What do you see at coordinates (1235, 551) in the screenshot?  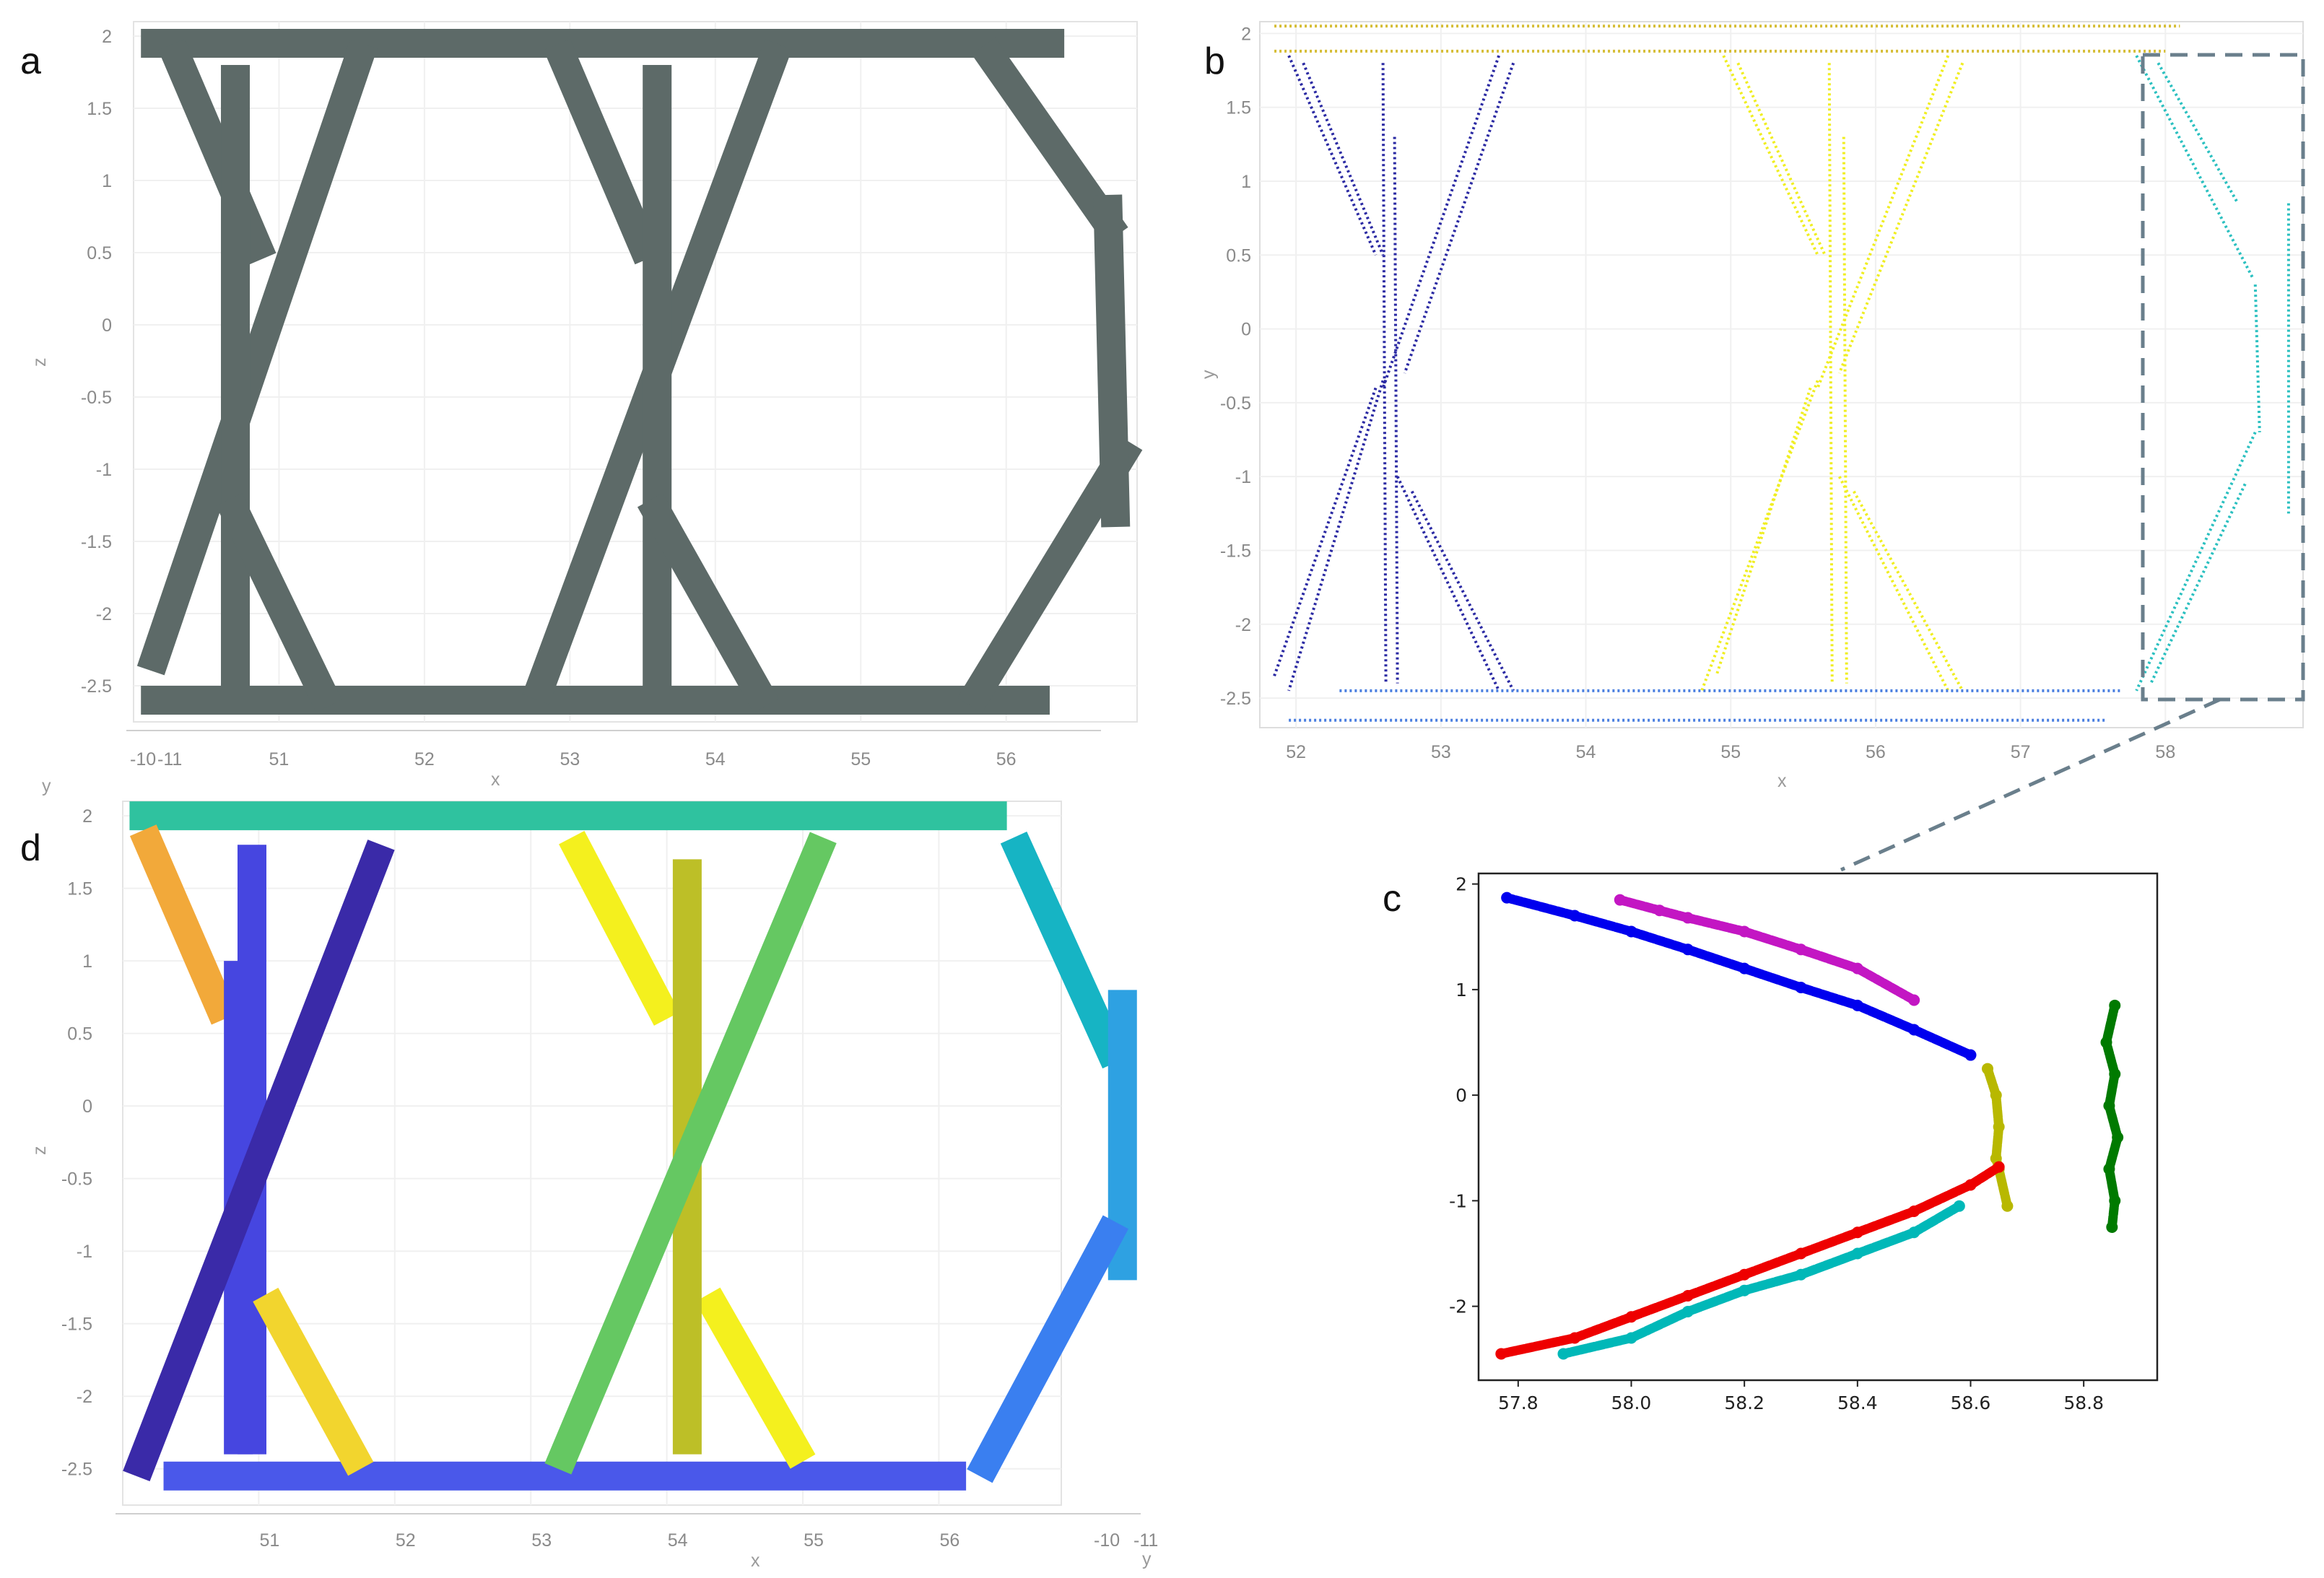 I see `panel-b-y-tick: -1.5` at bounding box center [1235, 551].